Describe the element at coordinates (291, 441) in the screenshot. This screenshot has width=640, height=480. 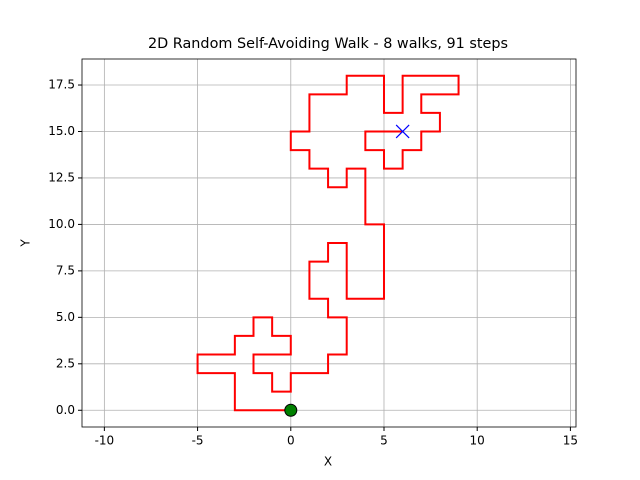
I see `x-tick-label: 0` at that location.